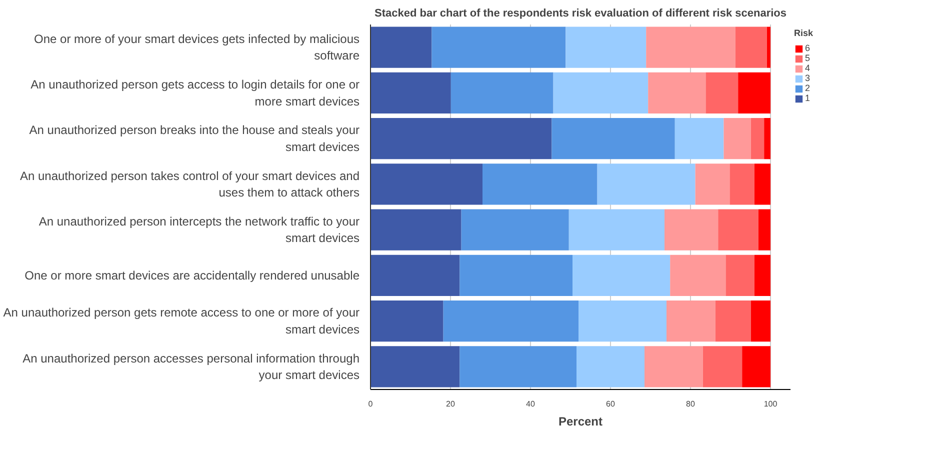 Image resolution: width=933 pixels, height=453 pixels. What do you see at coordinates (771, 404) in the screenshot?
I see `x-tick-label: 100` at bounding box center [771, 404].